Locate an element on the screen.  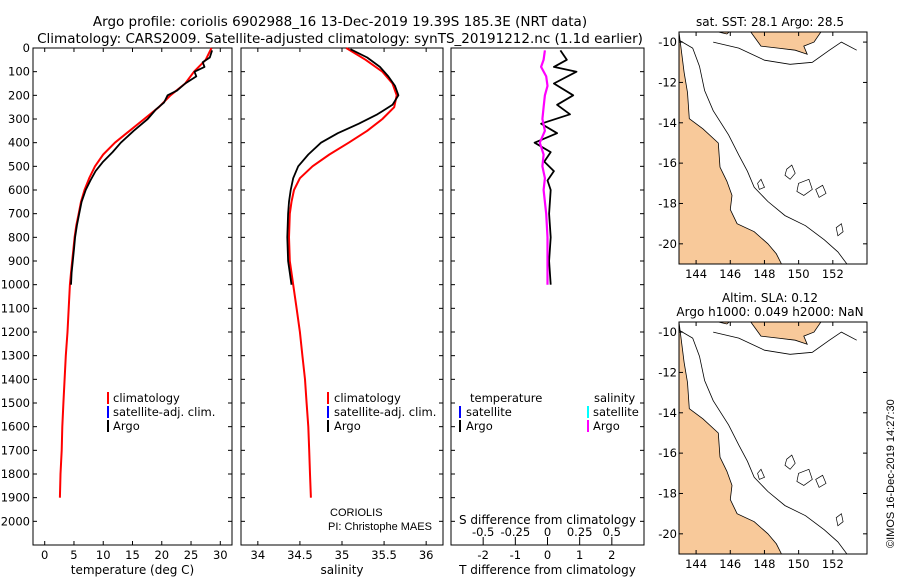
y-tick-label: 1700 is located at coordinates (15, 450).